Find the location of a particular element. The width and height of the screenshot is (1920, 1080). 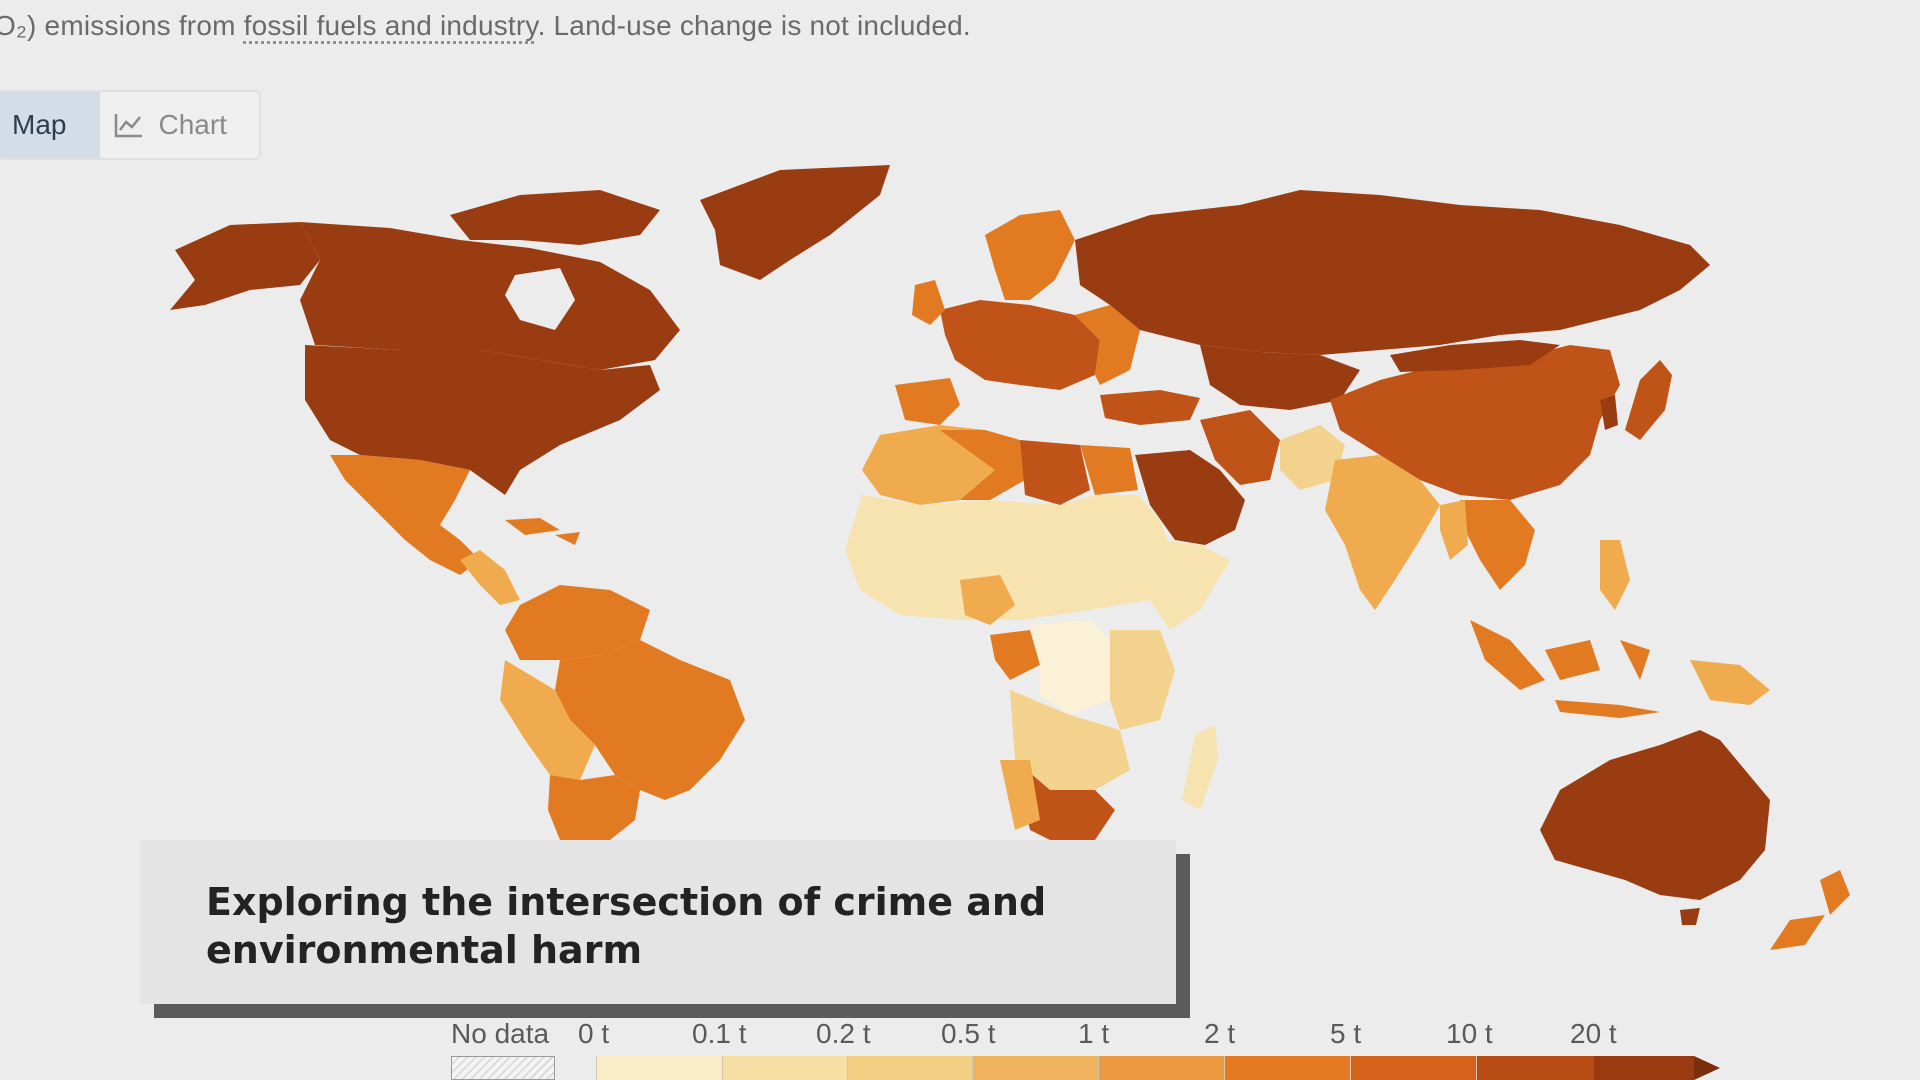

region-central-asia is located at coordinates (1280, 377).